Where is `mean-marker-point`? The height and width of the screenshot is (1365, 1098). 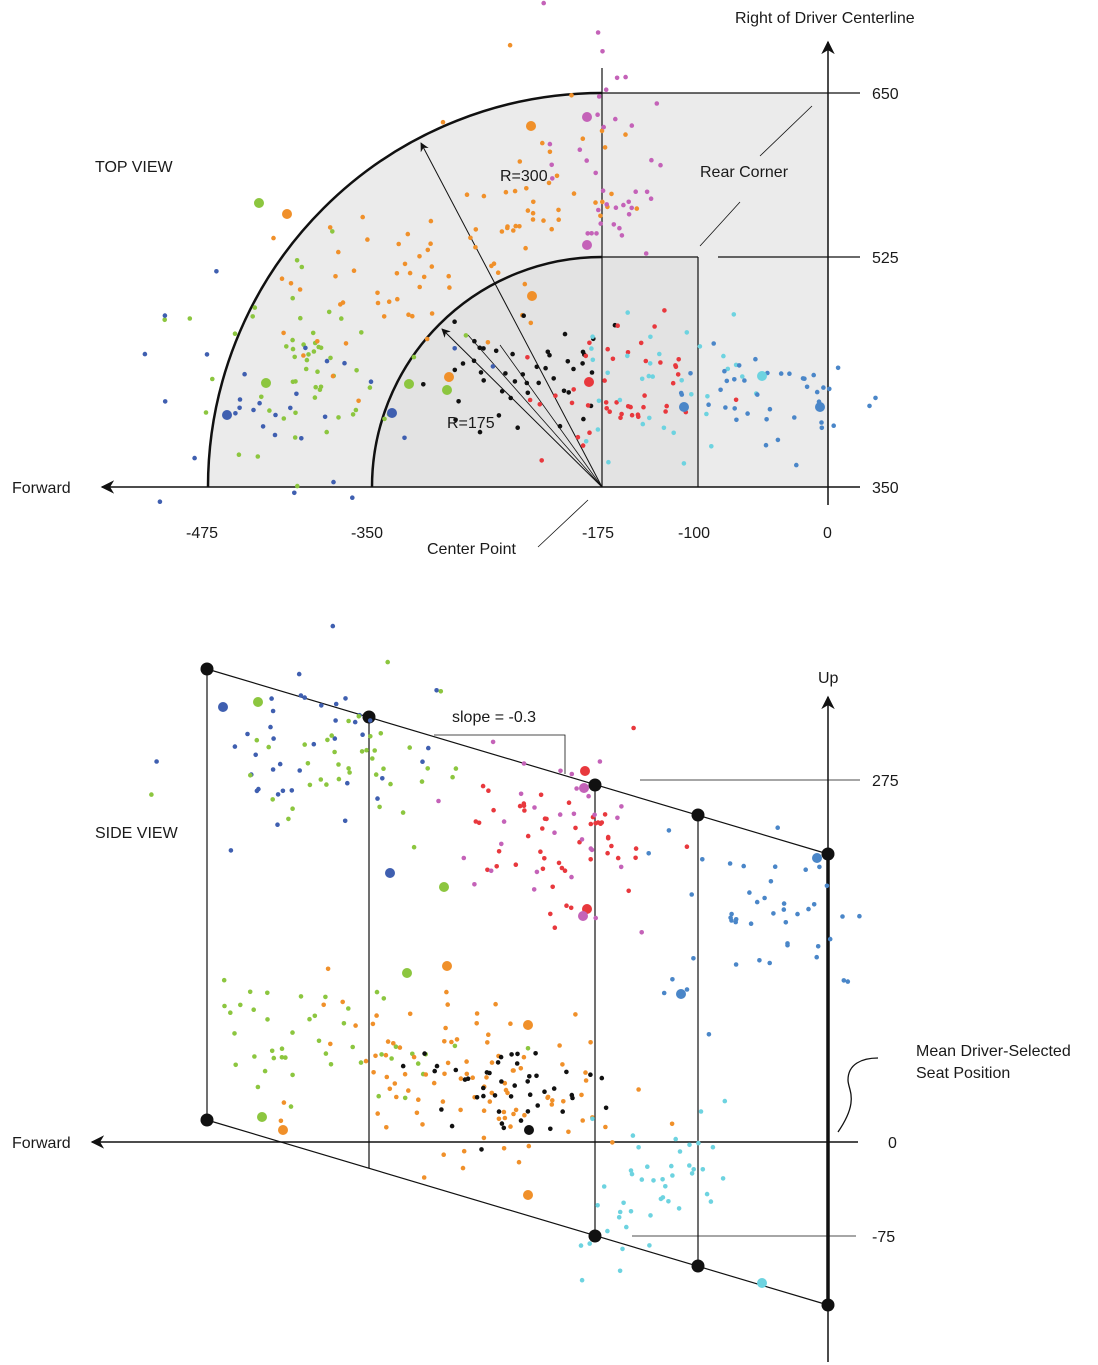
mean-marker-point is located at coordinates (762, 376).